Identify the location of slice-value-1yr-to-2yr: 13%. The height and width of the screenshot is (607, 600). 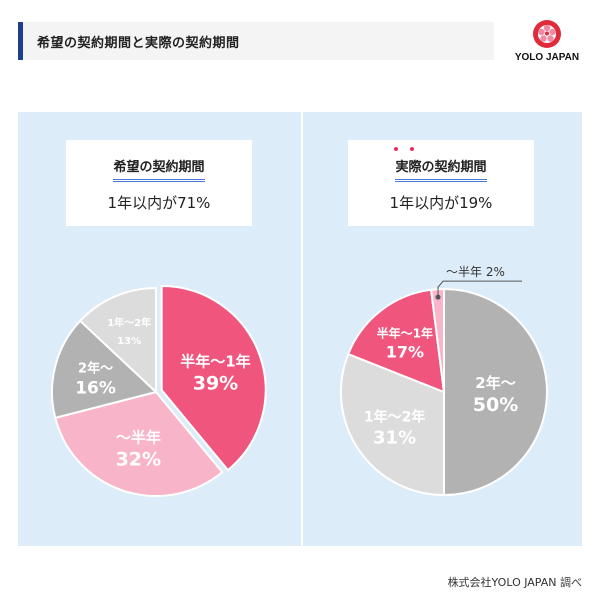
(129, 341).